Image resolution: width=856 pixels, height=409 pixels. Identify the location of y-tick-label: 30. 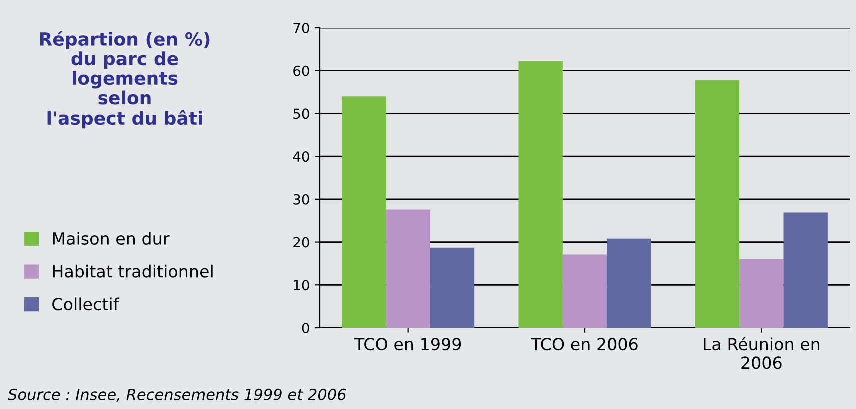
(302, 199).